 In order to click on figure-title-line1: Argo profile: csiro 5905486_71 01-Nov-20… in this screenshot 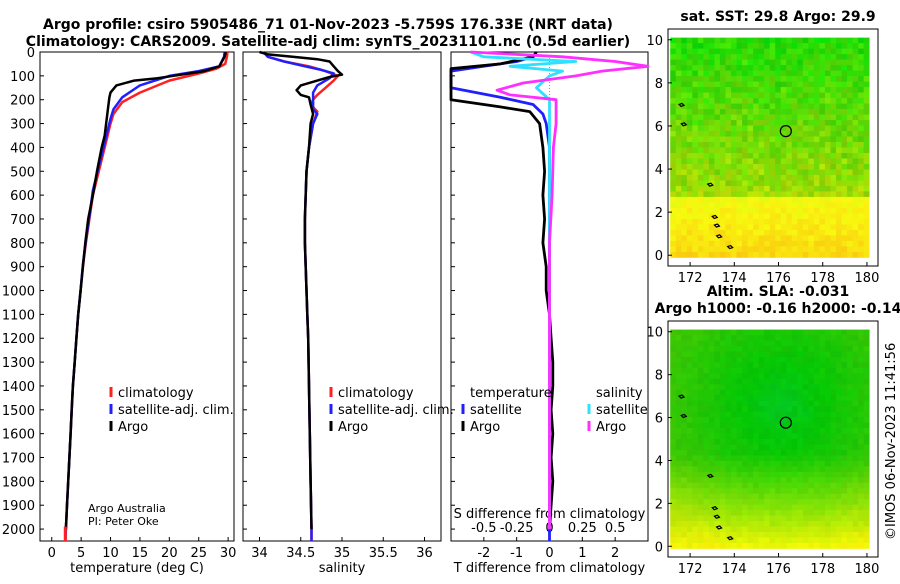, I will do `click(328, 25)`.